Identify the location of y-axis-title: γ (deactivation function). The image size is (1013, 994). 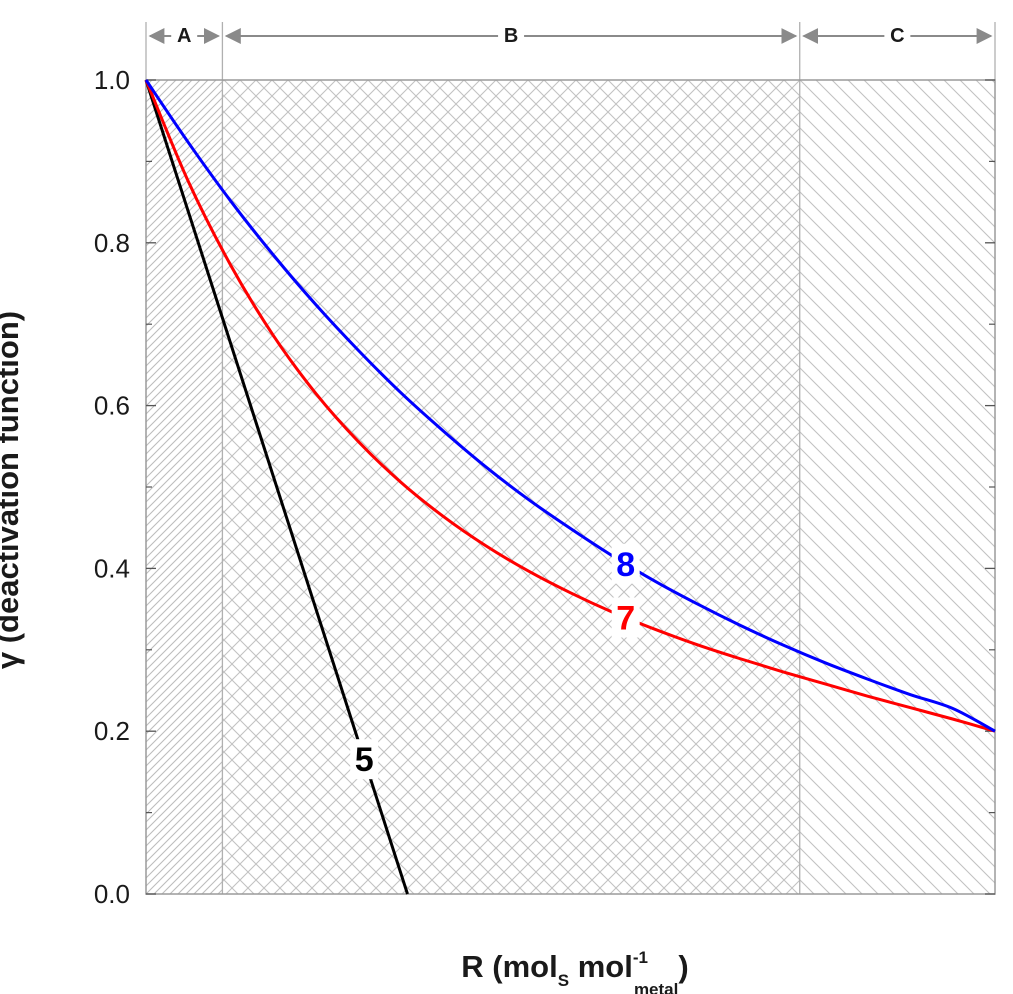
(12, 490).